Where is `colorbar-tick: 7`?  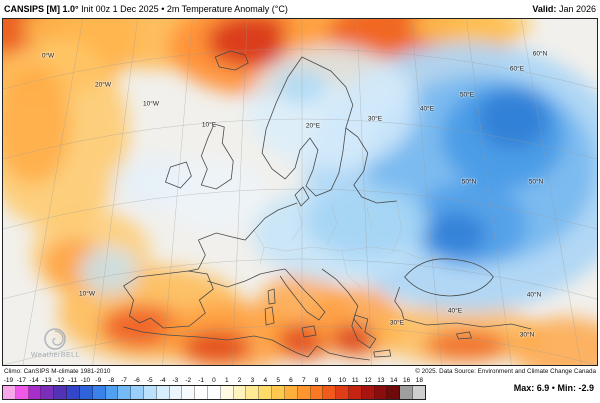
colorbar-tick: 7 is located at coordinates (304, 380).